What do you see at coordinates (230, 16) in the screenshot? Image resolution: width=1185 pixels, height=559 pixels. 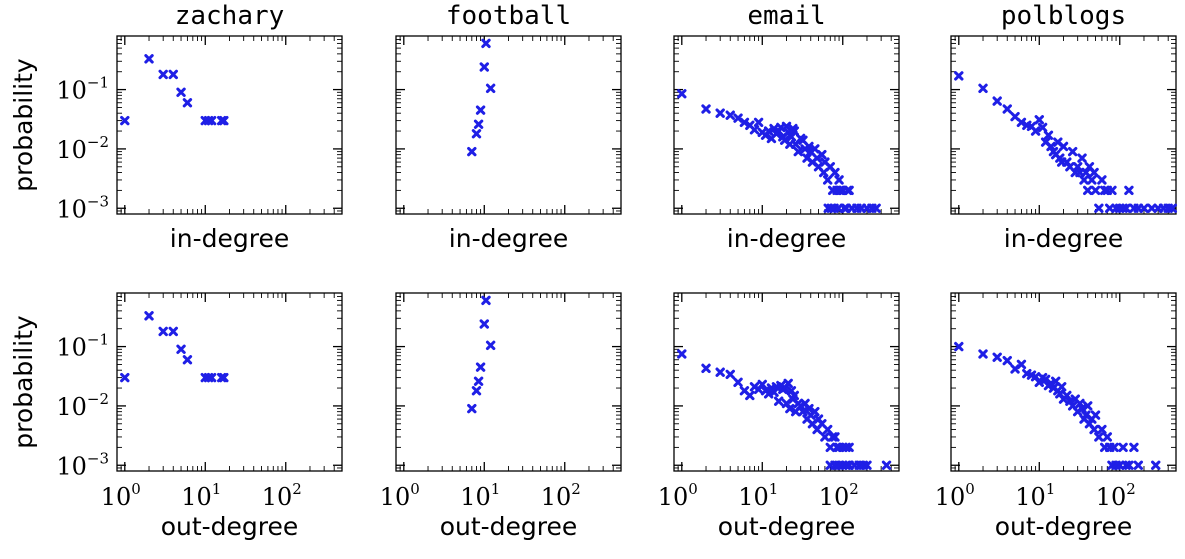 I see `panel-title: zachary` at bounding box center [230, 16].